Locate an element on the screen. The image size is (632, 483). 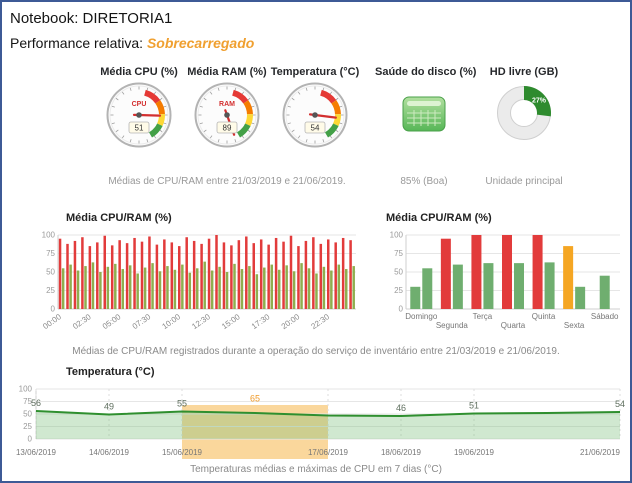
svg-text: 27% is located at coordinates (539, 100).